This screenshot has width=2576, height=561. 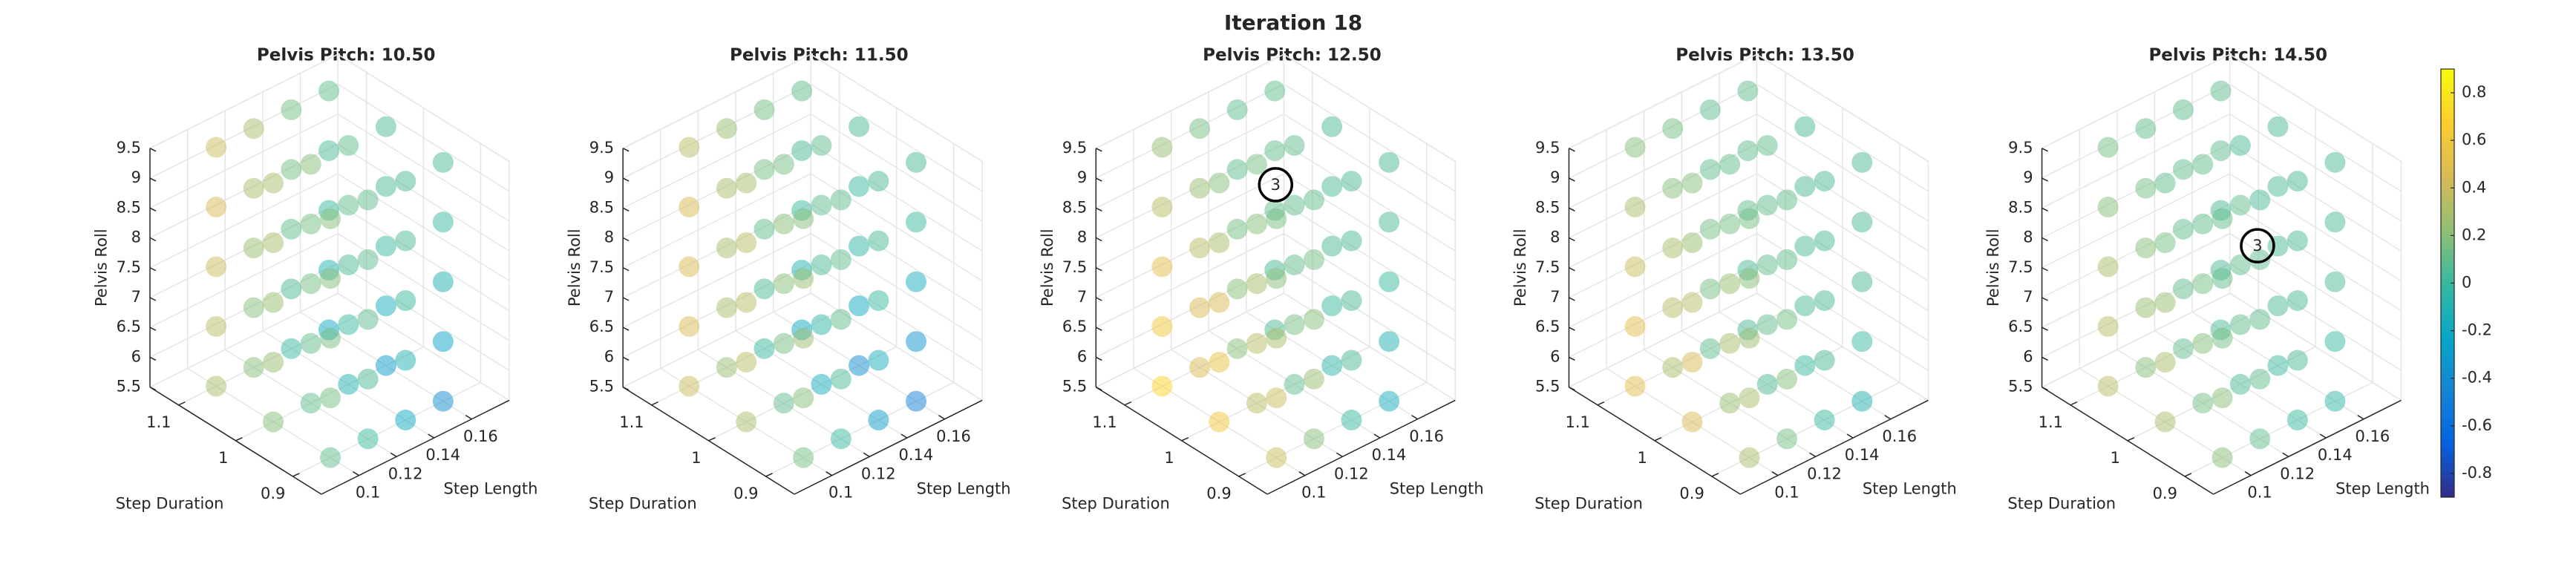 I want to click on x-tick-label: 0.12, so click(x=1824, y=474).